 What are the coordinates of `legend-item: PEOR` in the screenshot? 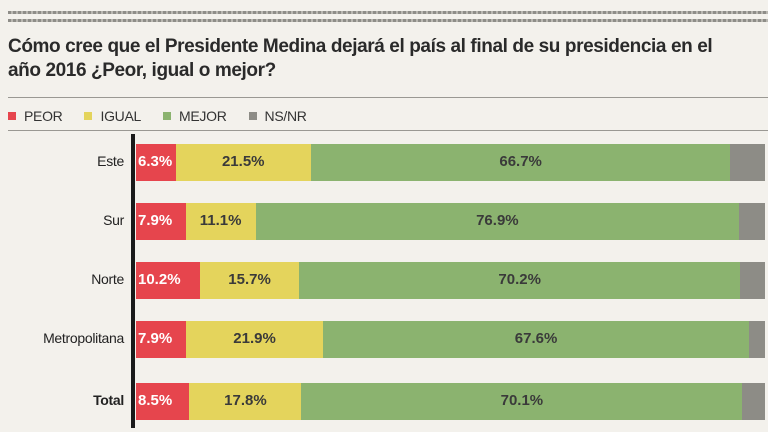 It's located at (35, 116).